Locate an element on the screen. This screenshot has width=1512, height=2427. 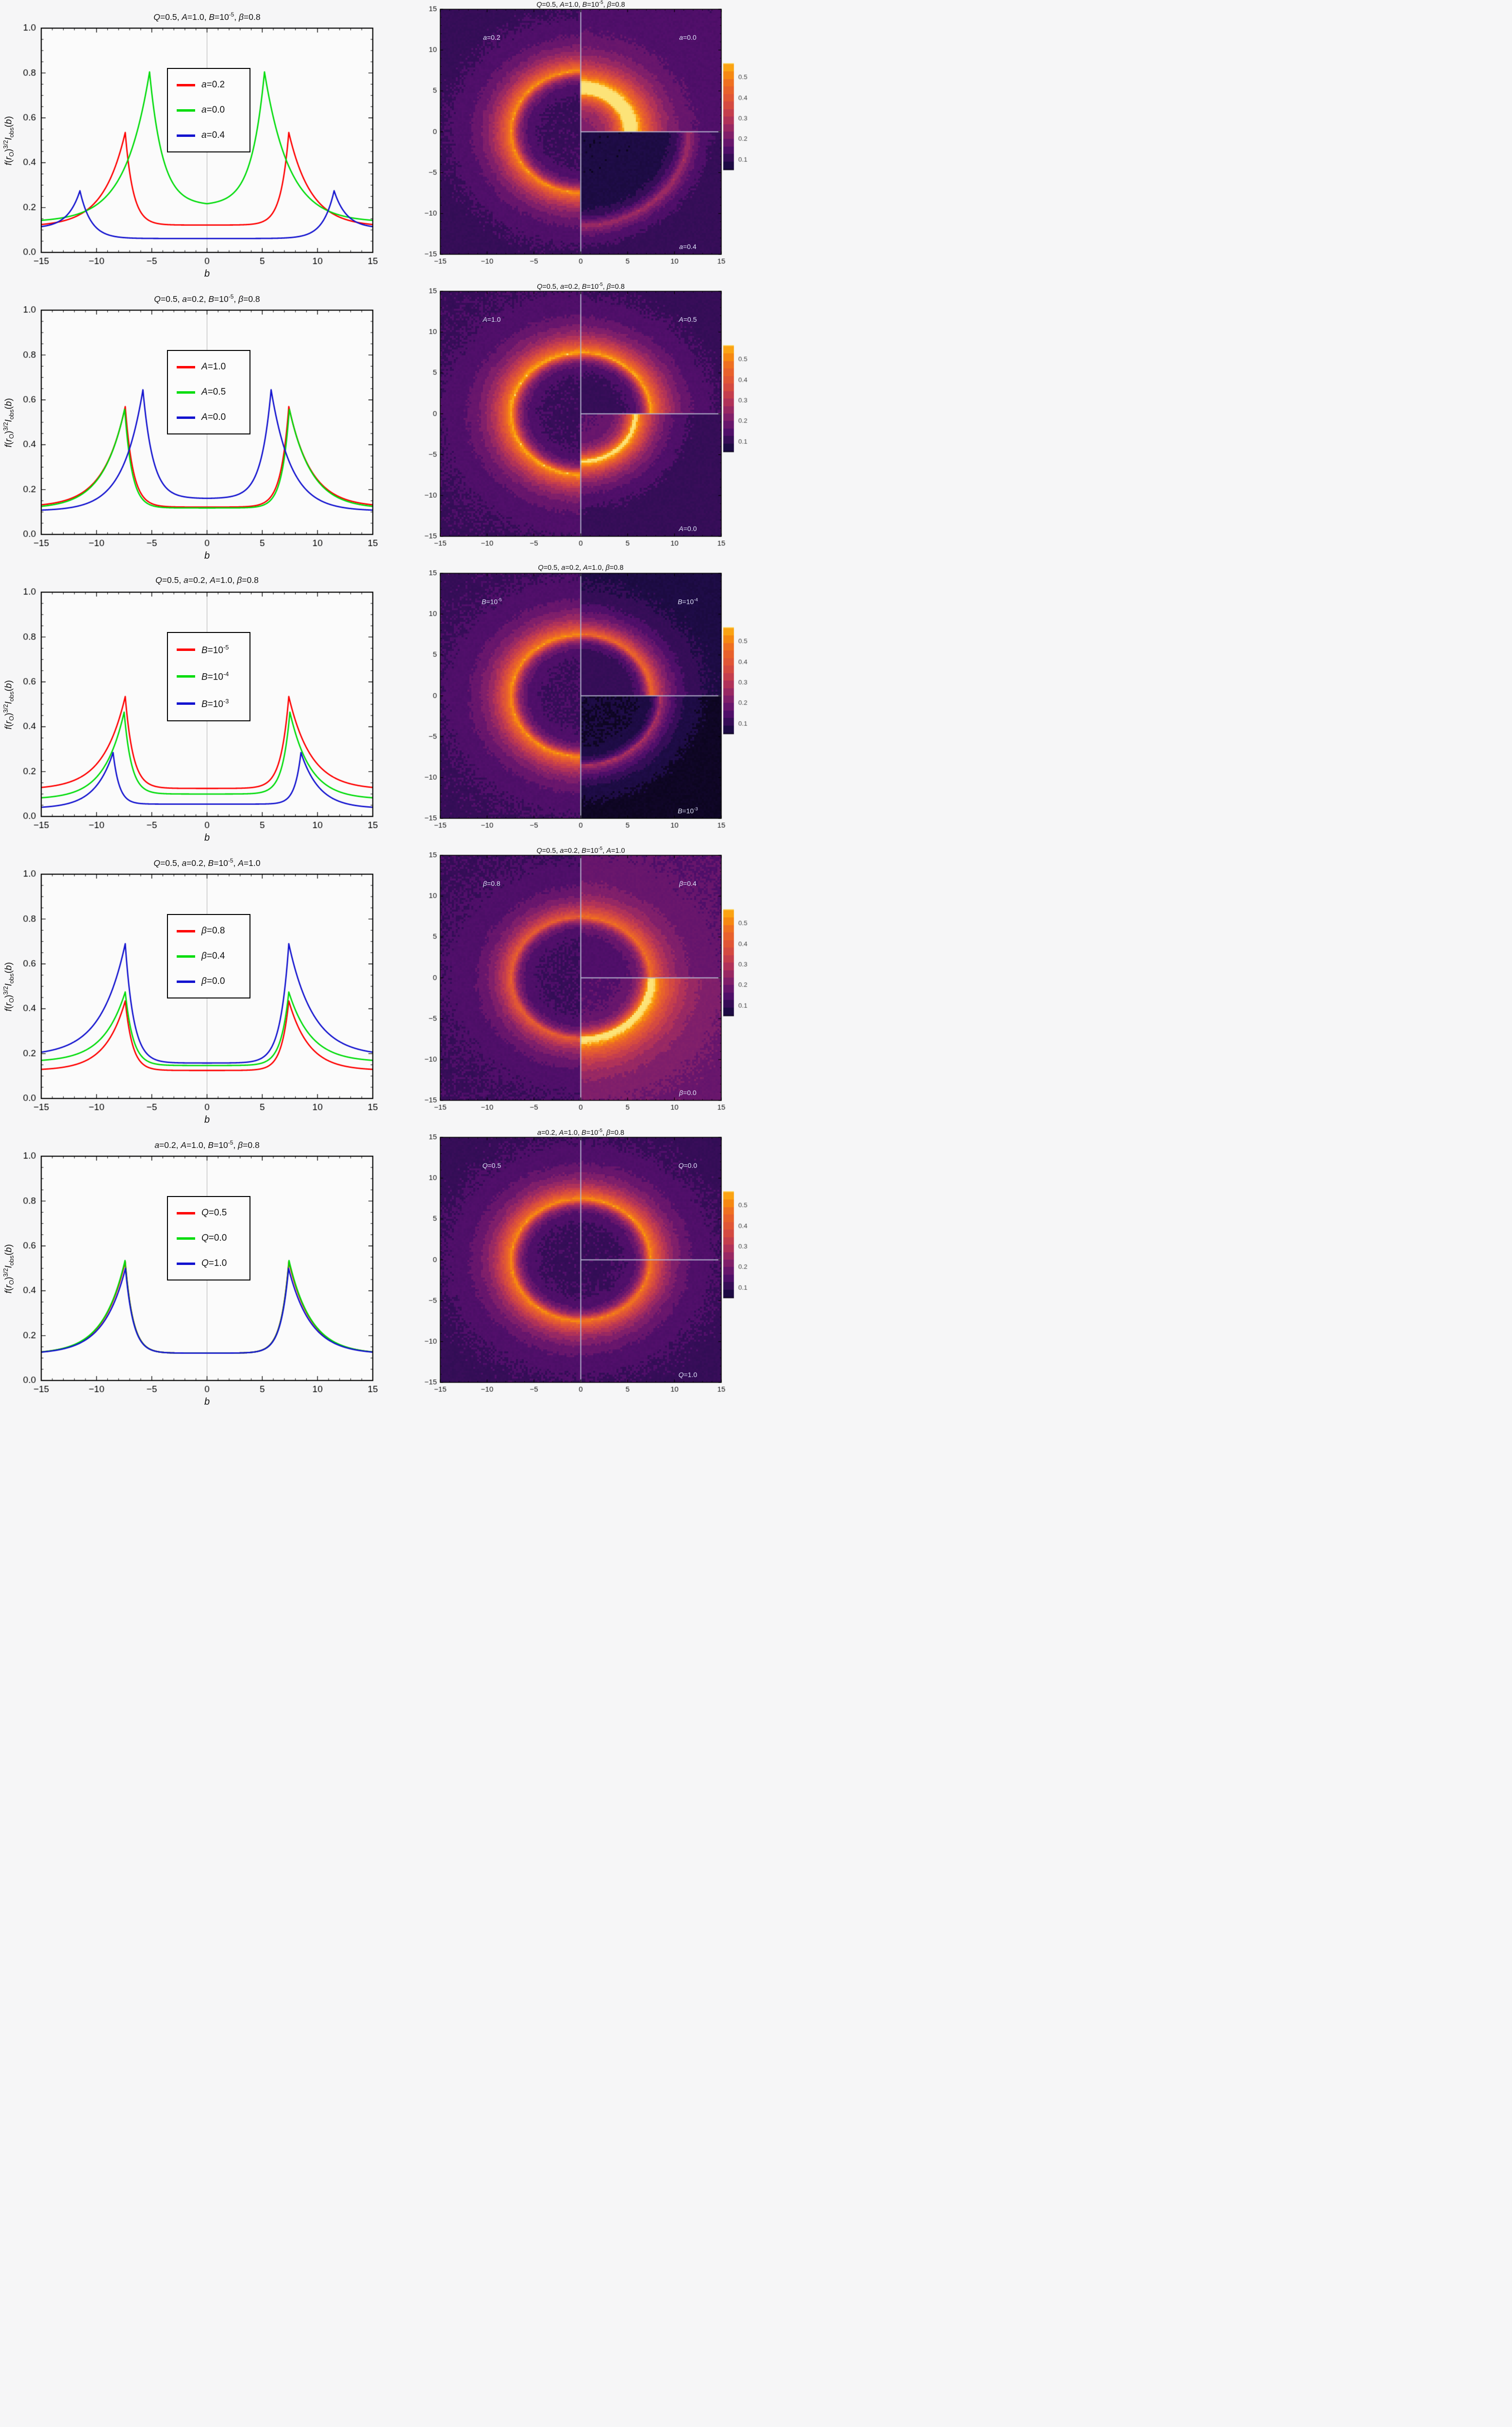
legend-item: a=0.0 is located at coordinates (209, 110).